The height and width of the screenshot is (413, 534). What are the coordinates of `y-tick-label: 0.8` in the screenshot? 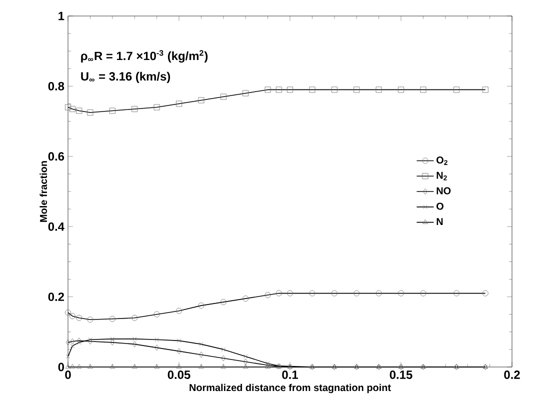 It's located at (56, 86).